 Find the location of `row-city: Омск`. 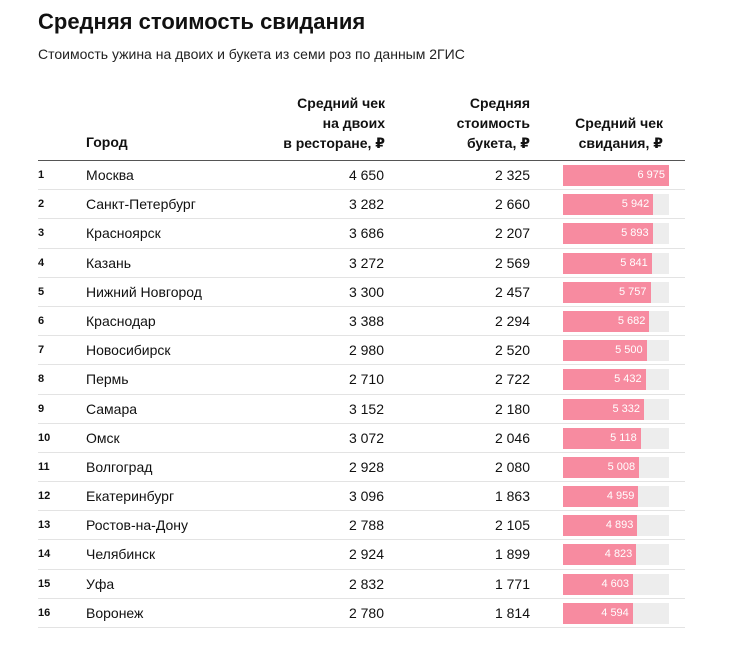

row-city: Омск is located at coordinates (103, 437).